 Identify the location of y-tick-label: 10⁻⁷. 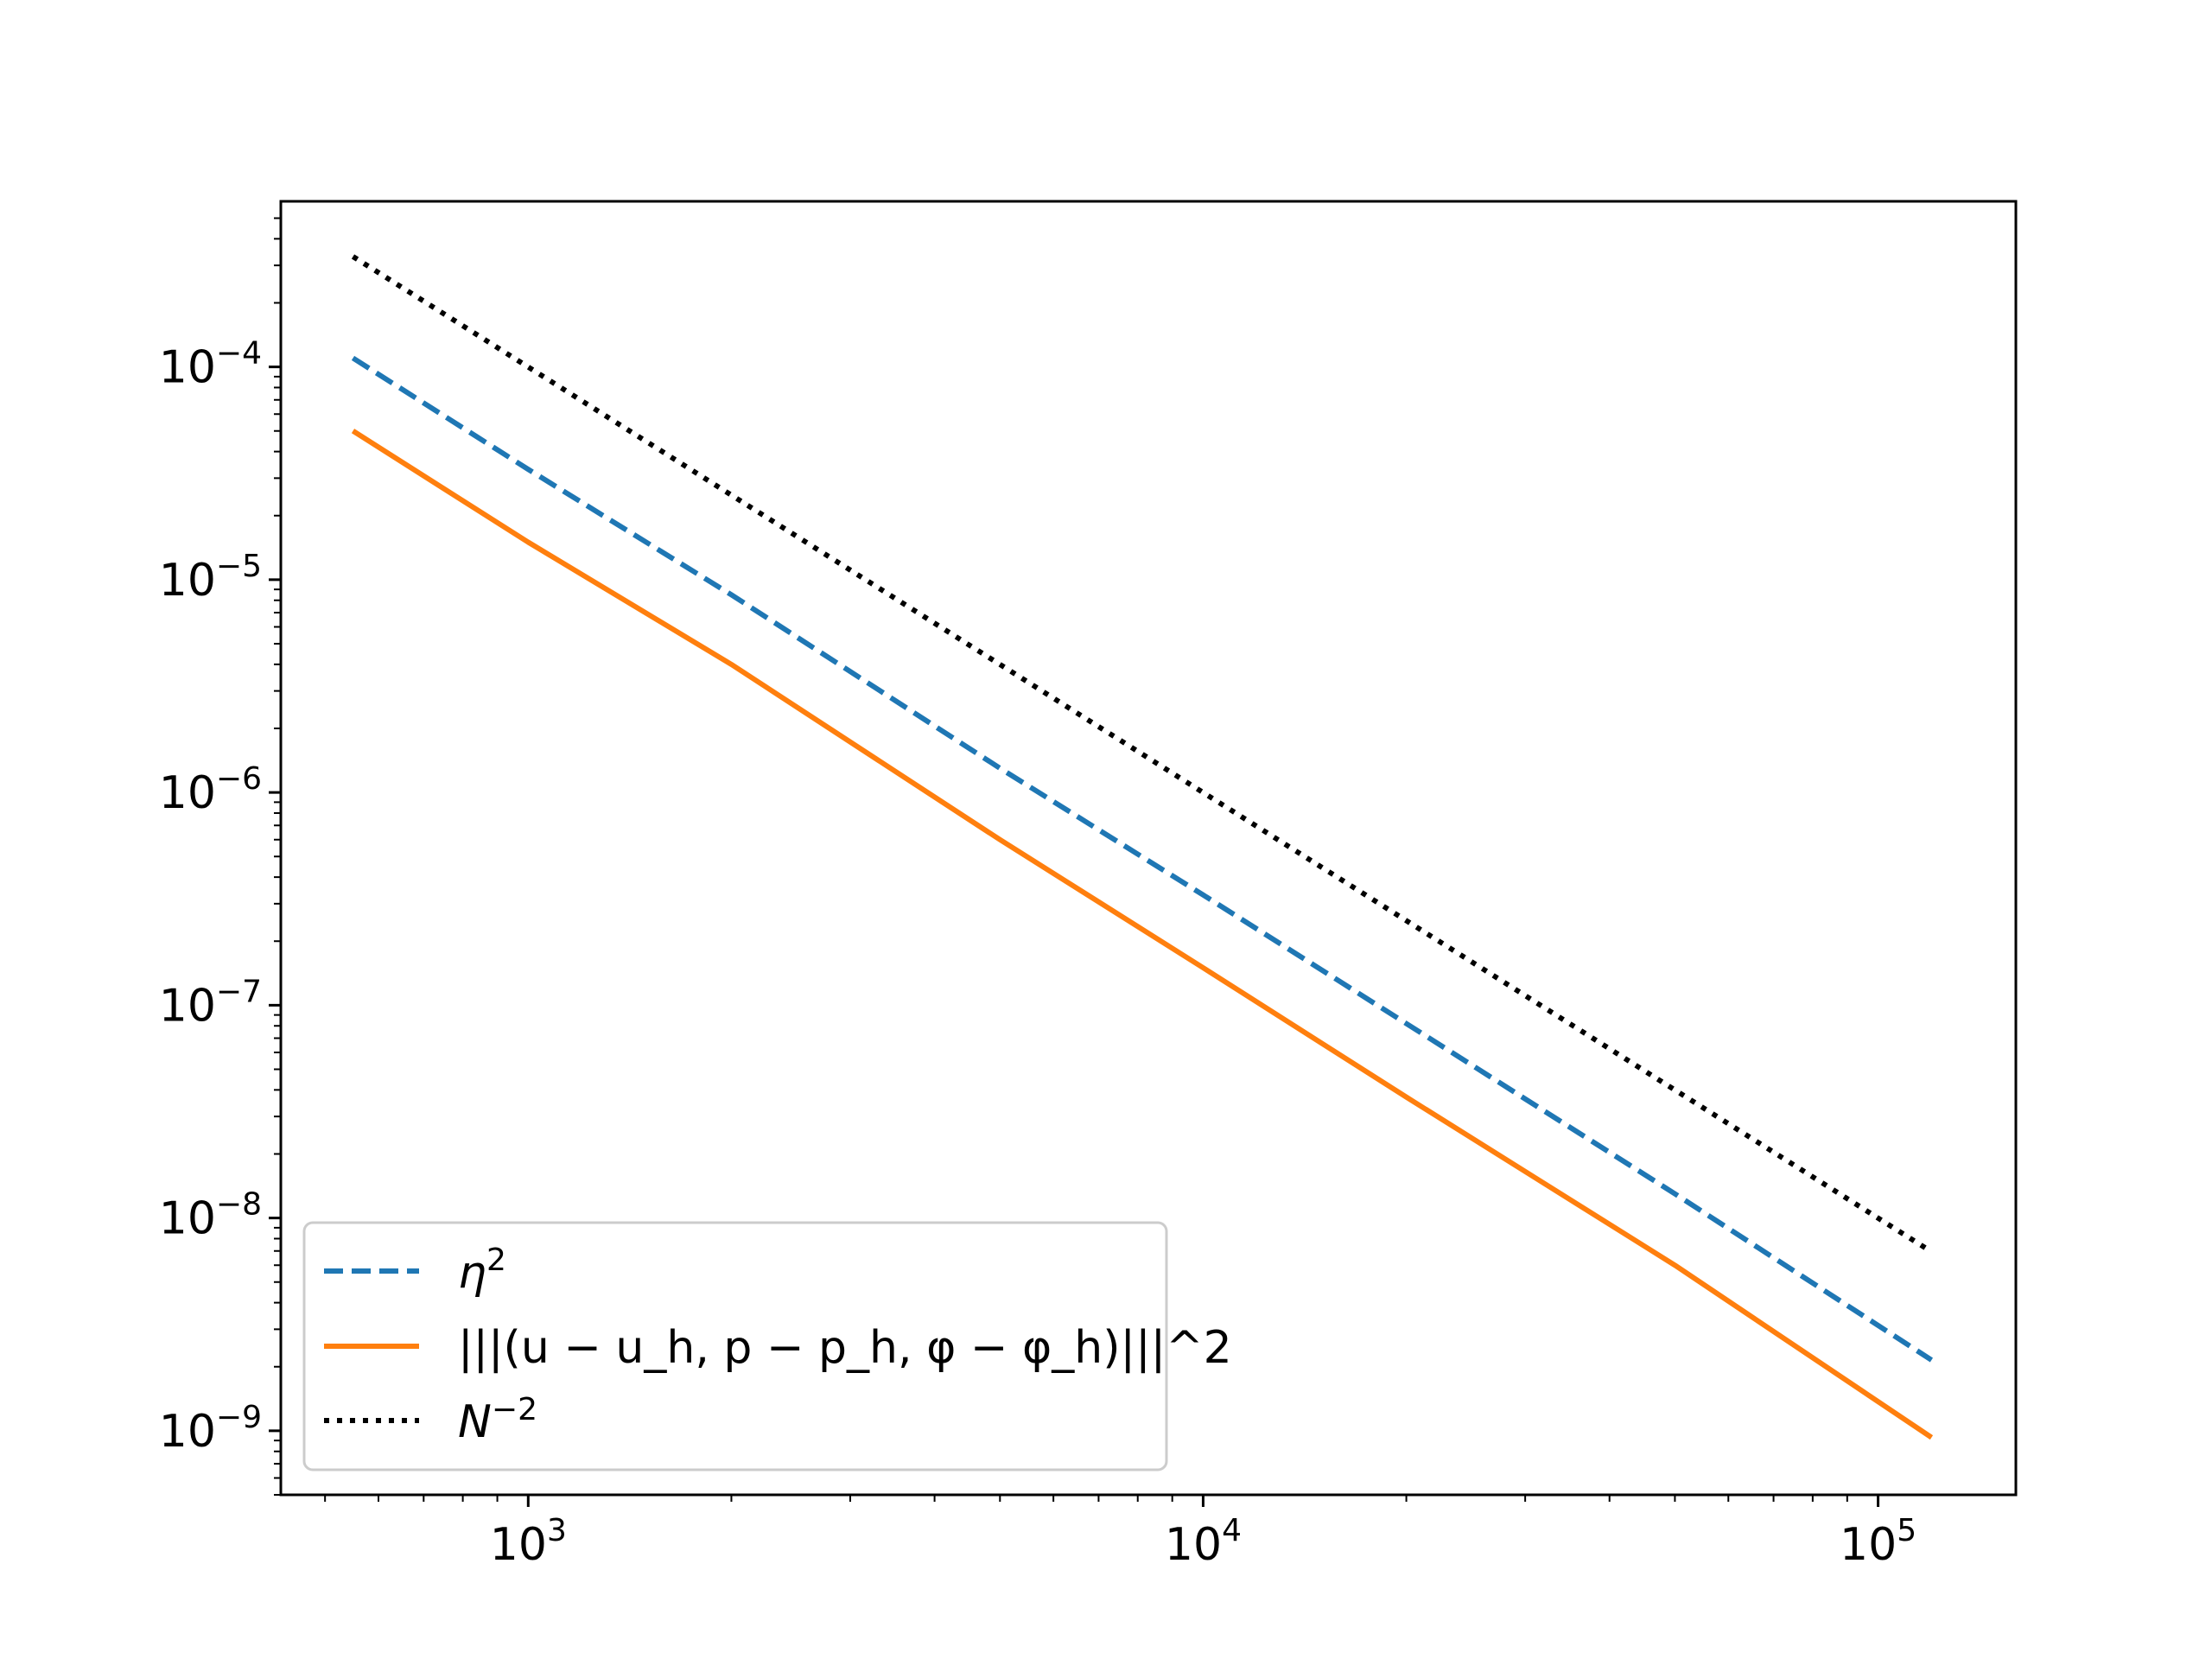
(210, 1003).